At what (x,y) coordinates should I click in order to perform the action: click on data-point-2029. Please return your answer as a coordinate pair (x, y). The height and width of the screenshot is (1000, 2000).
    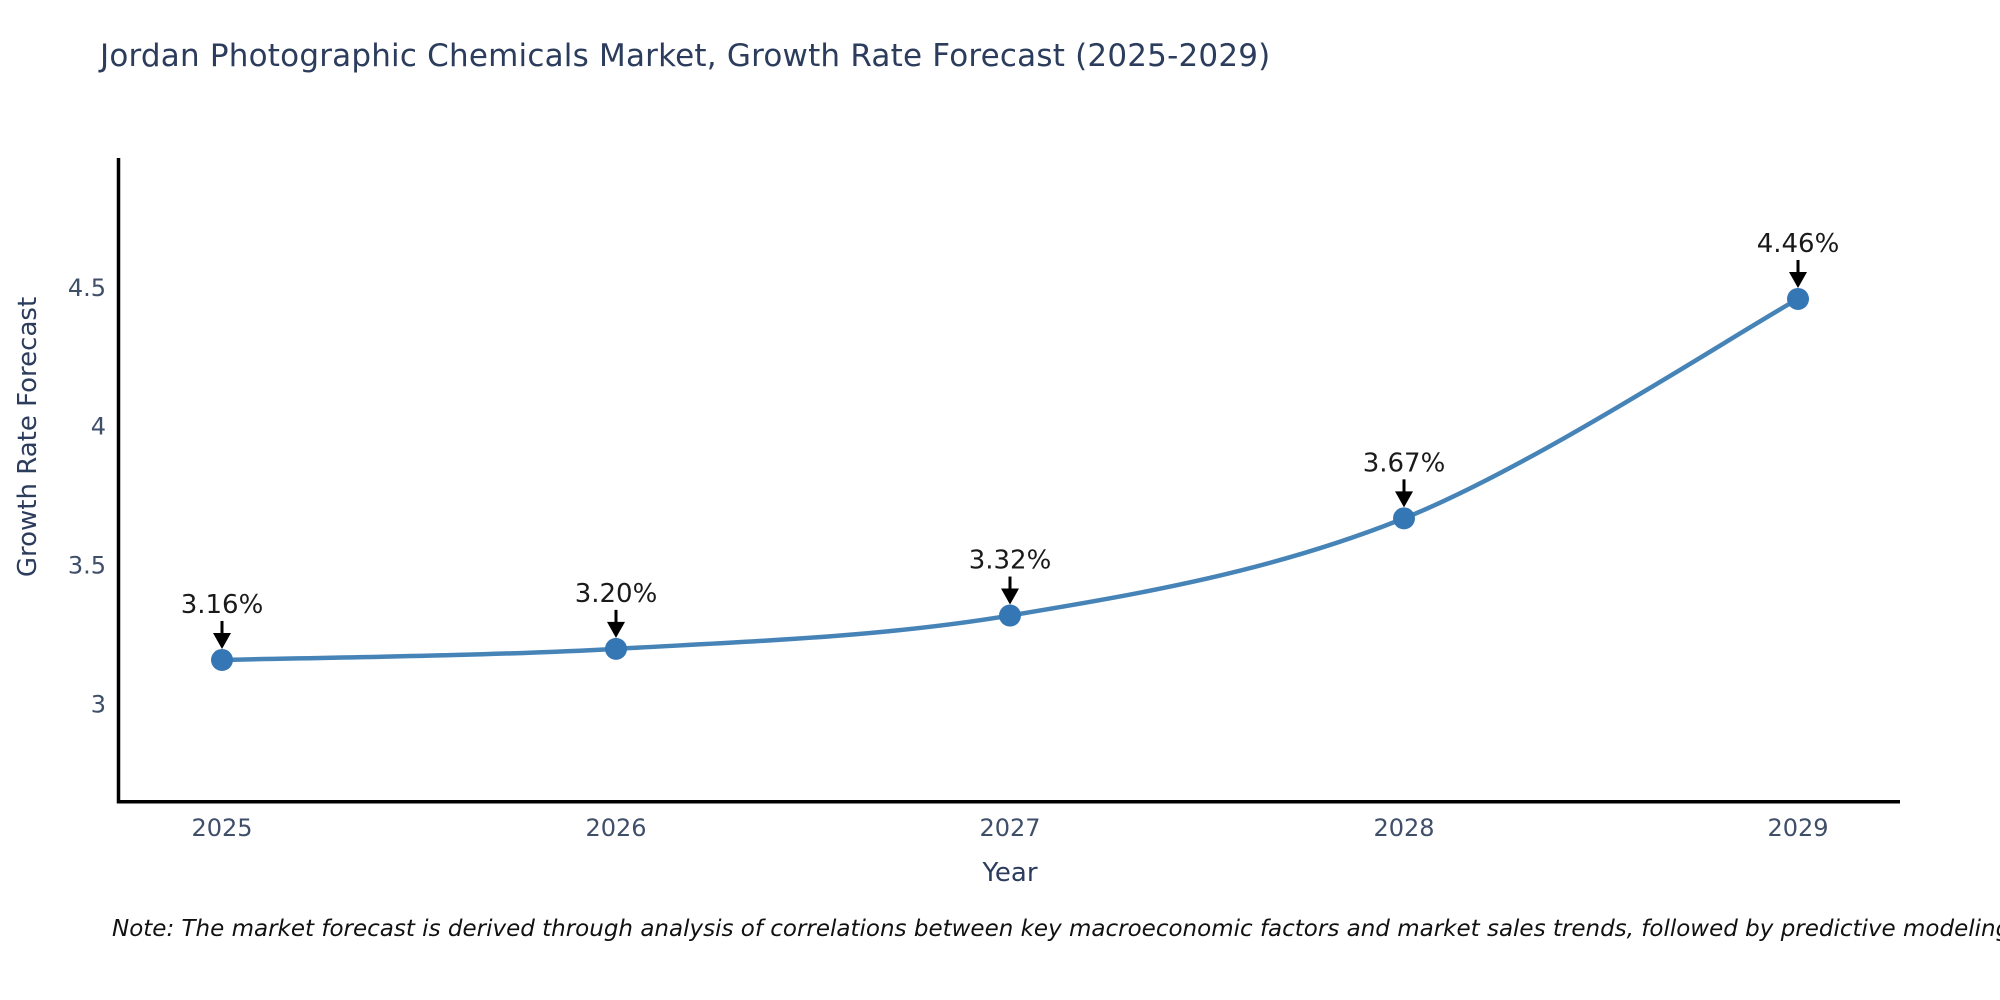
    Looking at the image, I should click on (1798, 298).